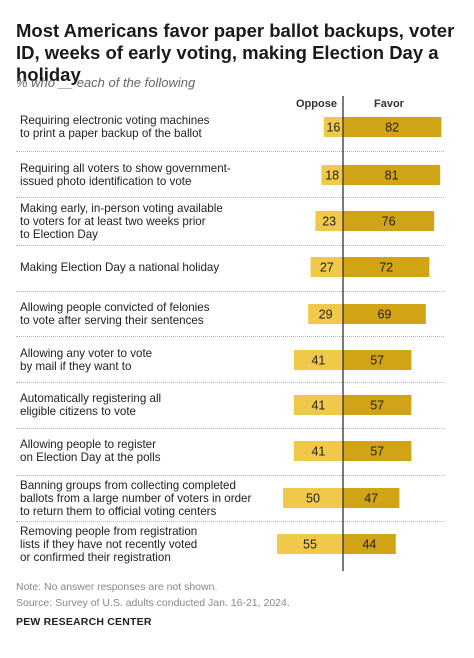  Describe the element at coordinates (109, 544) in the screenshot. I see `row-label-line: lists if they have not recently voted` at that location.